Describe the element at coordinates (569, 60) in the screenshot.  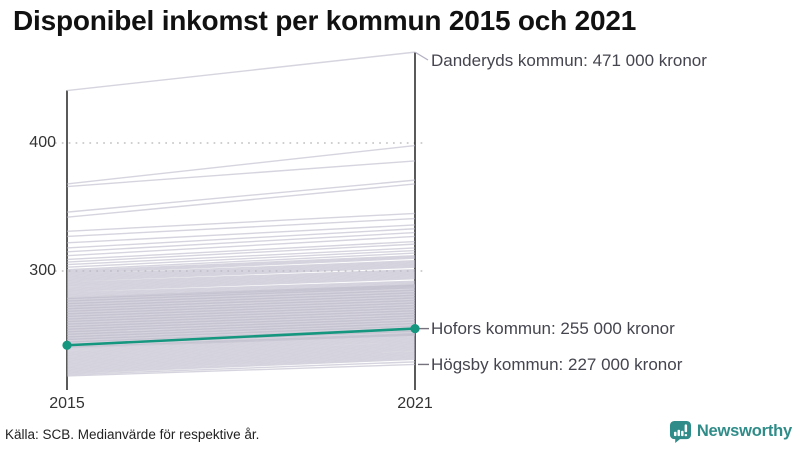
I see `annotation-danderyd: Danderyds kommun: 471 000 kronor` at that location.